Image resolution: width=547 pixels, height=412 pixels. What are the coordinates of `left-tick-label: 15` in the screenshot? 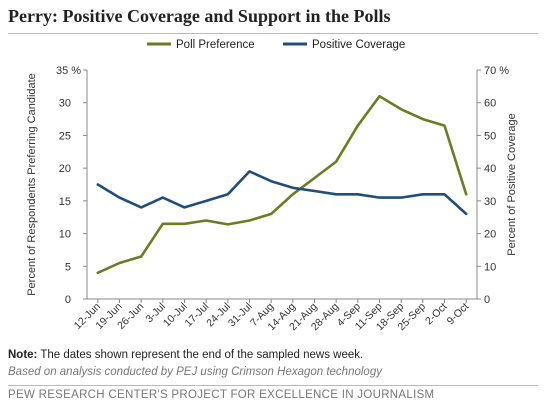 It's located at (65, 202).